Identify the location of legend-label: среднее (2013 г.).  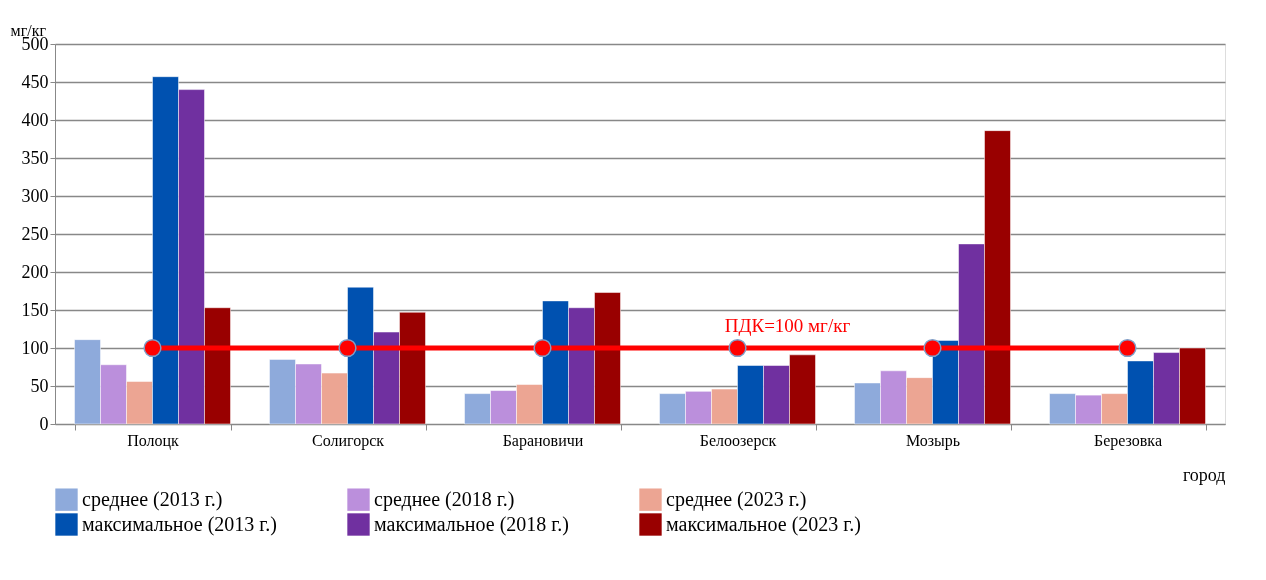
(152, 499).